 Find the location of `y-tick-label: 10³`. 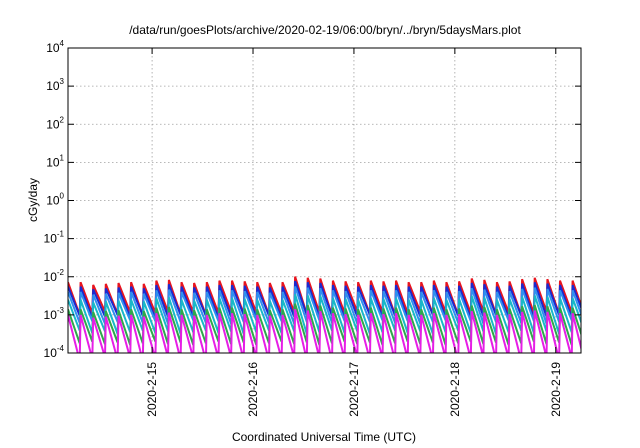

y-tick-label: 10³ is located at coordinates (55, 85).